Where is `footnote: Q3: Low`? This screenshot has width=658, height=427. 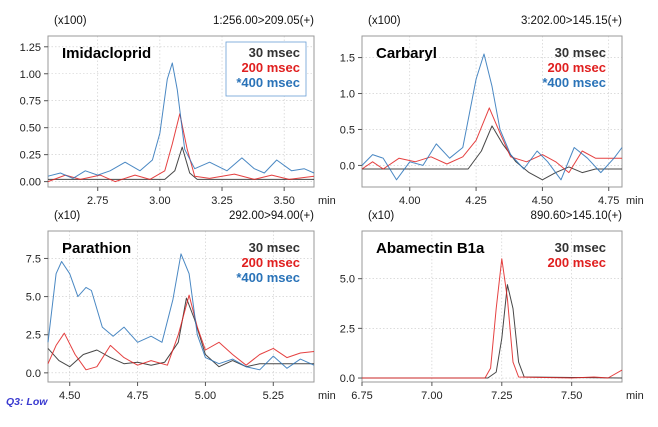 footnote: Q3: Low is located at coordinates (27, 402).